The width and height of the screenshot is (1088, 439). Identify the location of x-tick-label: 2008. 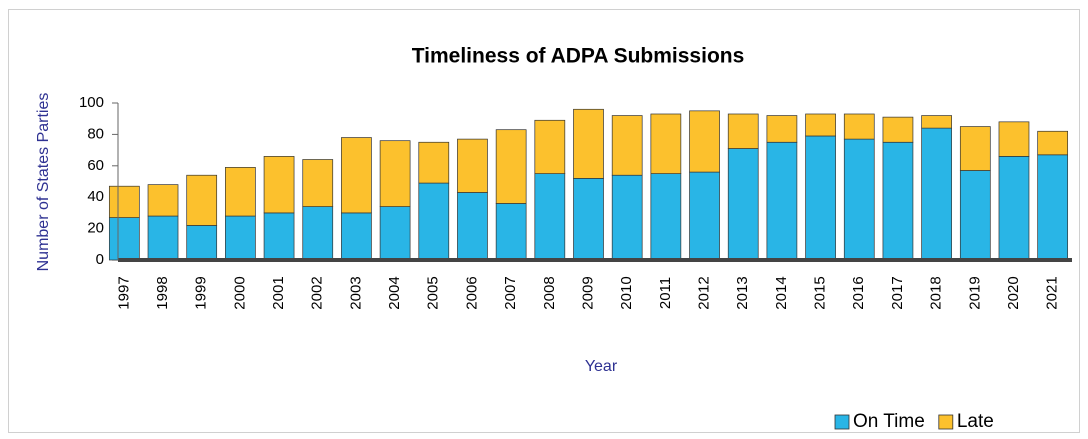
(549, 292).